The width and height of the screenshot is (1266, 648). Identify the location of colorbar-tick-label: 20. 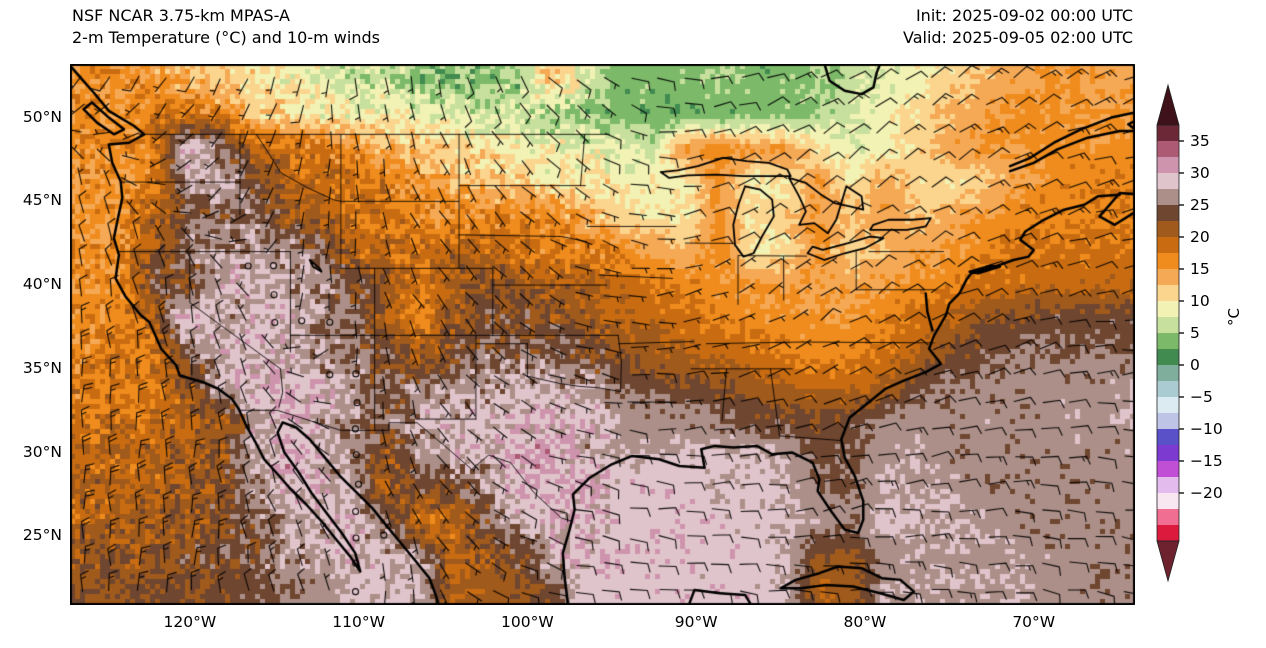
(1200, 237).